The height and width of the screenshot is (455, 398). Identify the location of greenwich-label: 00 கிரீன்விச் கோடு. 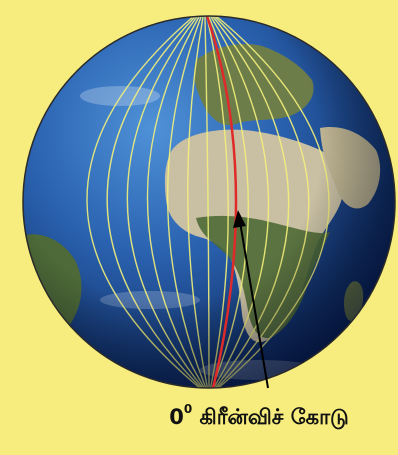
(199, 417).